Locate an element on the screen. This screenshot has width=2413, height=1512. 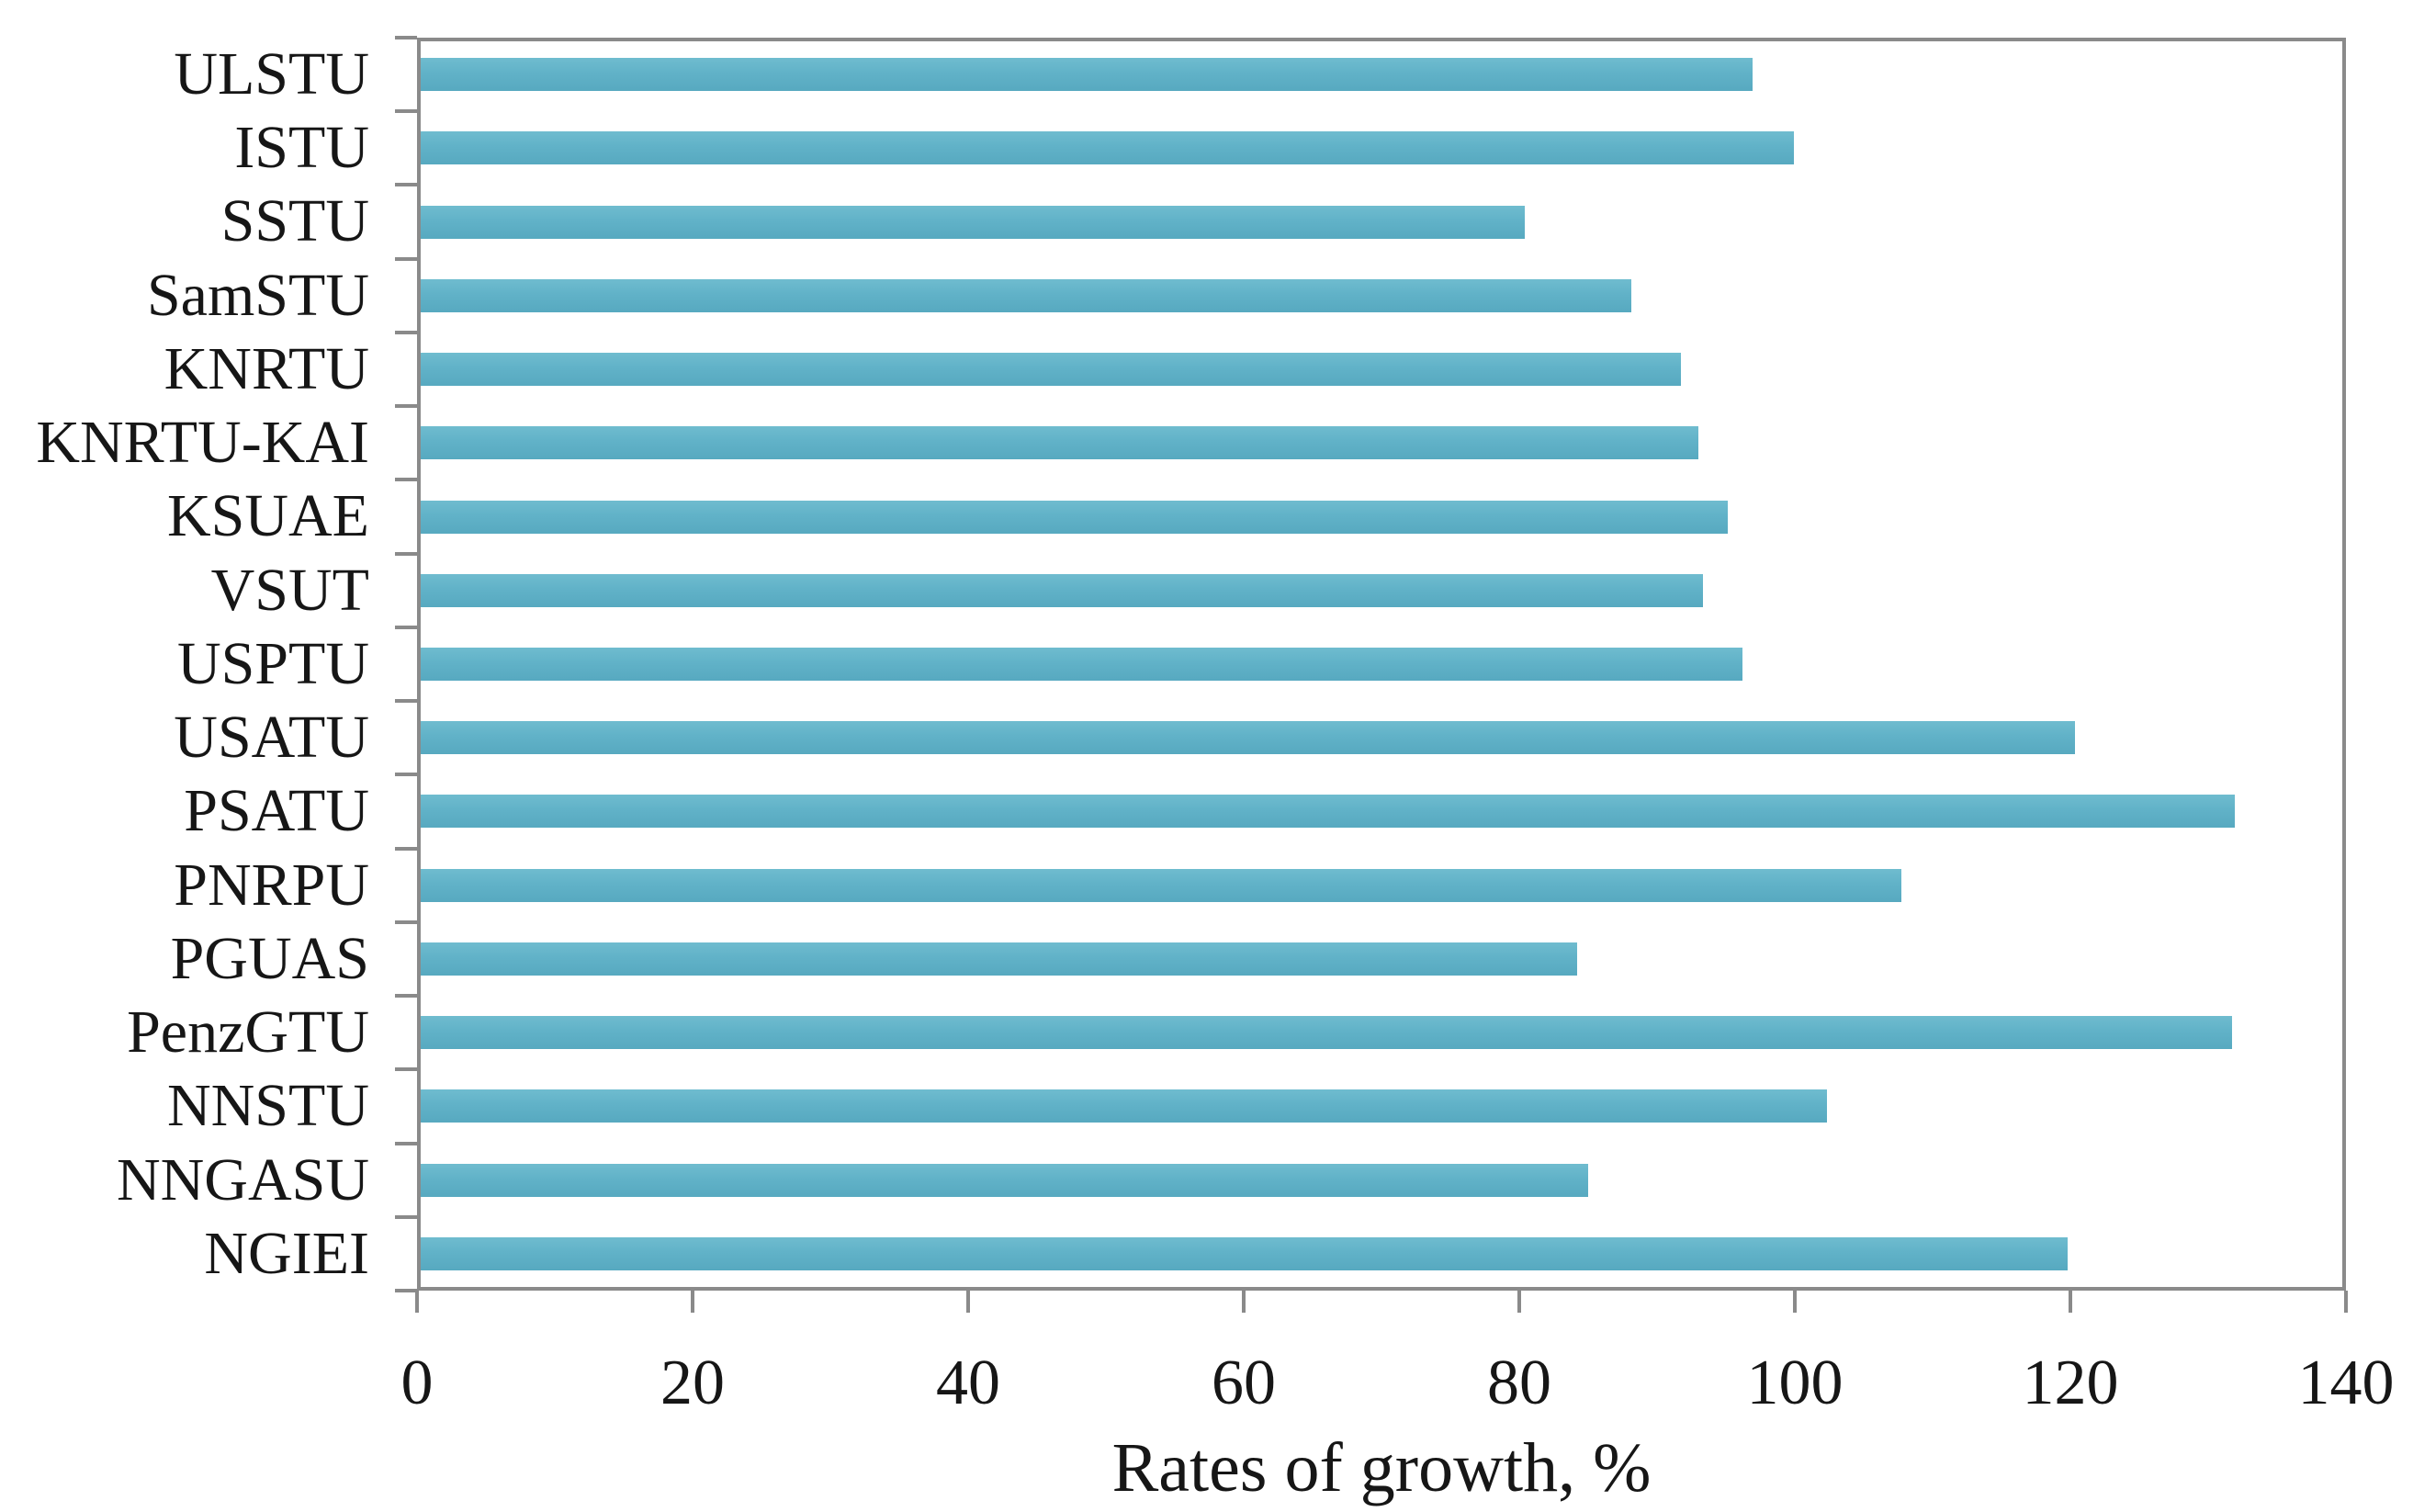
x-tick-label: 0 is located at coordinates (417, 1383).